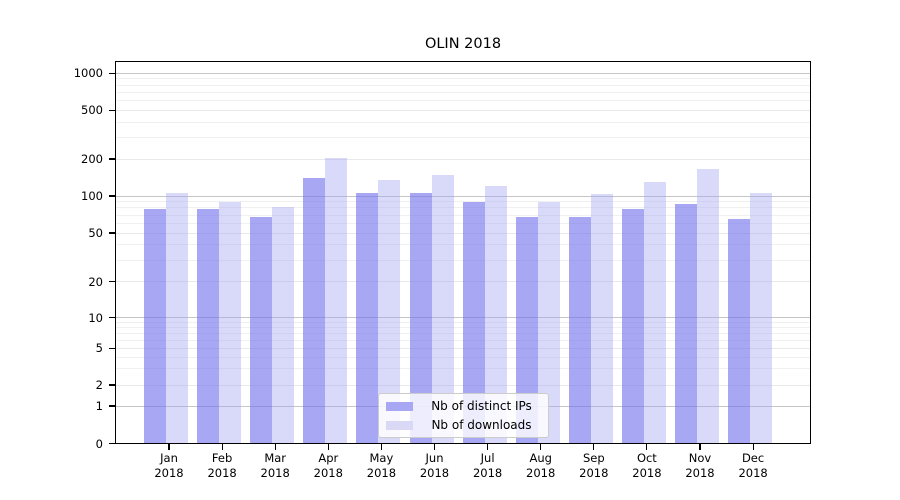 Image resolution: width=900 pixels, height=500 pixels. What do you see at coordinates (99, 385) in the screenshot?
I see `y-axis-label-2: 2` at bounding box center [99, 385].